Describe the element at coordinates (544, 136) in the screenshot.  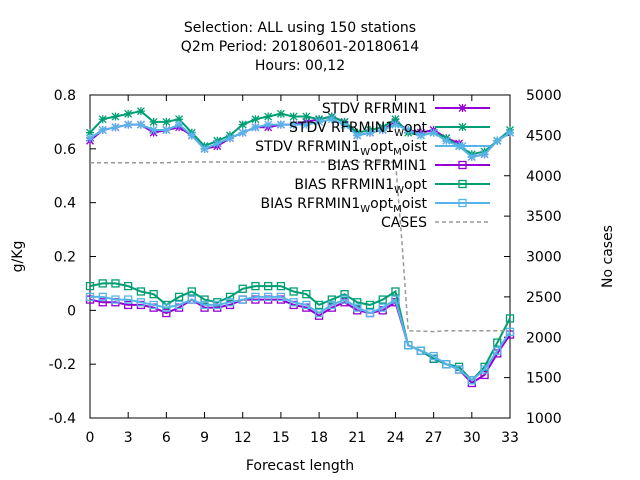
I see `y2-tick-label: 4500` at that location.